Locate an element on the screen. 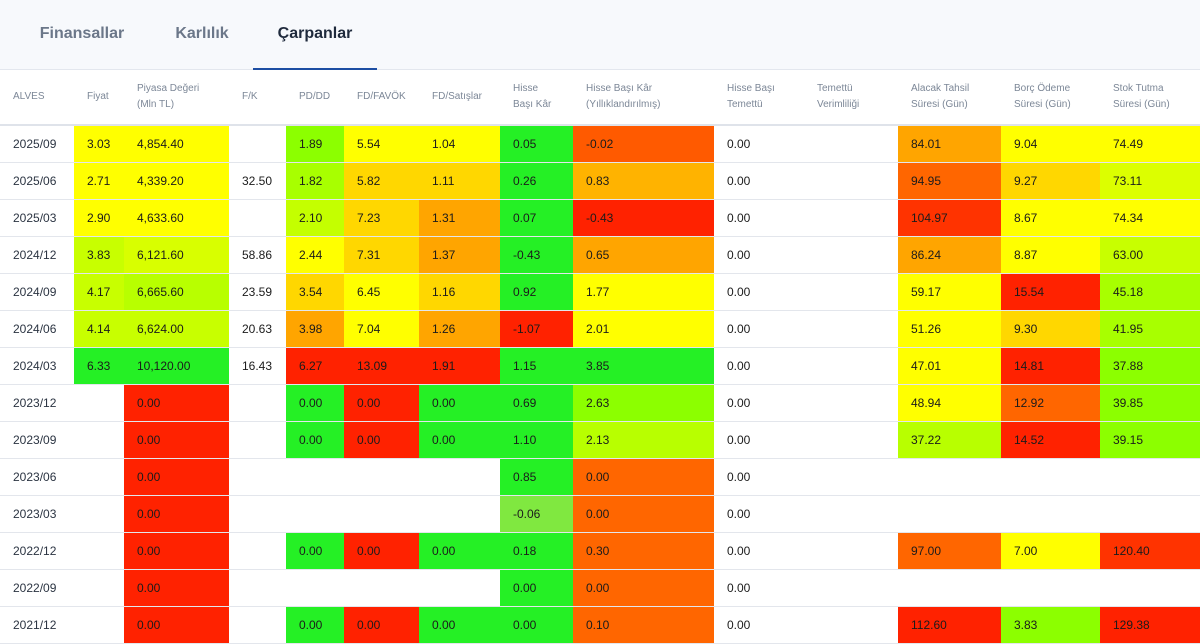 This screenshot has width=1200, height=644. table-cell: 6,121.60 is located at coordinates (176, 255).